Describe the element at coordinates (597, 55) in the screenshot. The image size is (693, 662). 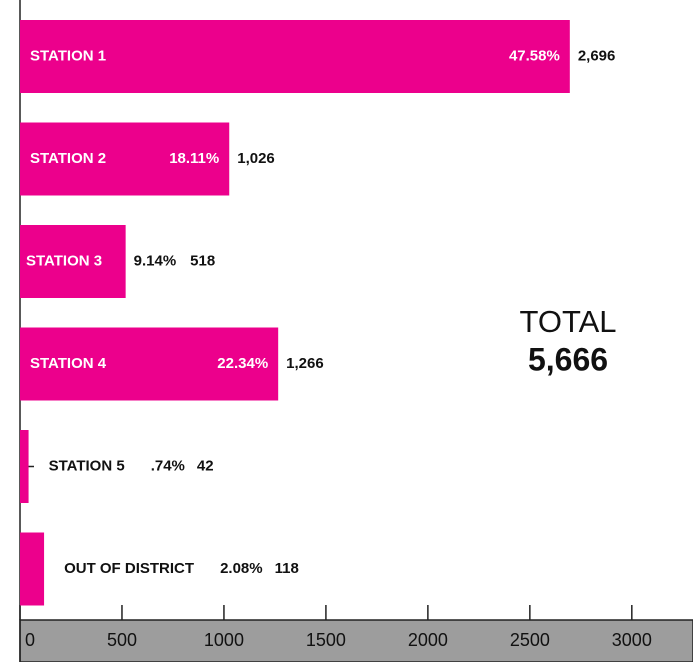
I see `value-label: 2,696` at that location.